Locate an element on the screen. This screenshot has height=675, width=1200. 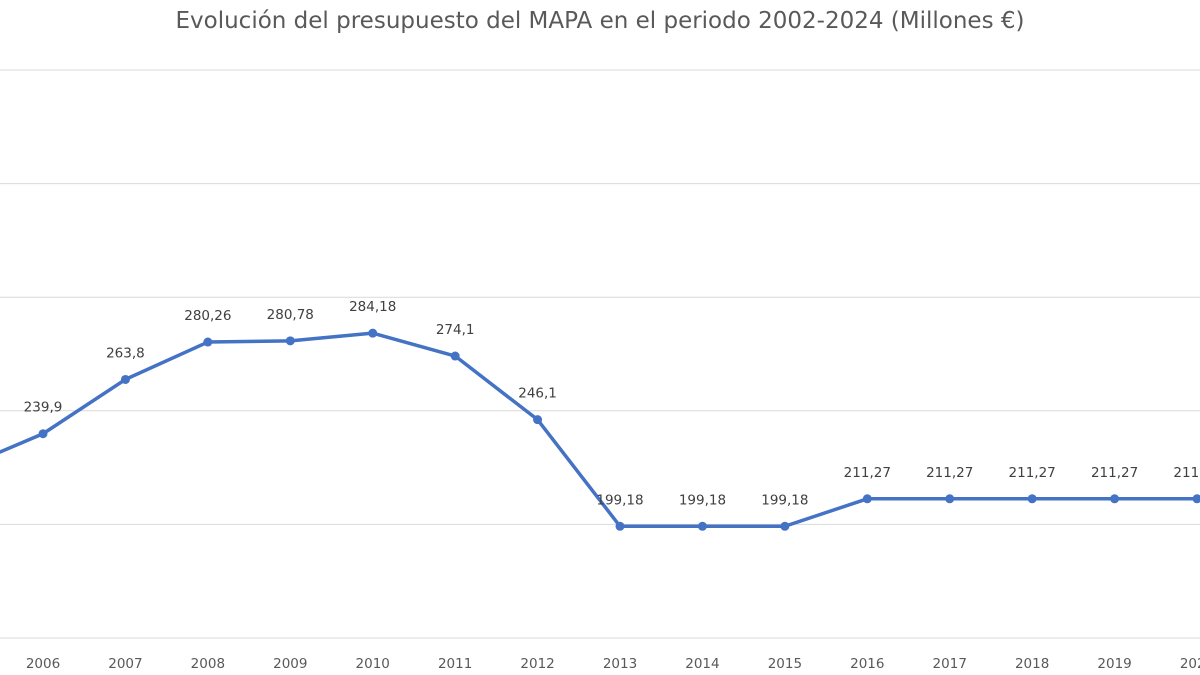
x-tick-label: 2020 is located at coordinates (1190, 664).